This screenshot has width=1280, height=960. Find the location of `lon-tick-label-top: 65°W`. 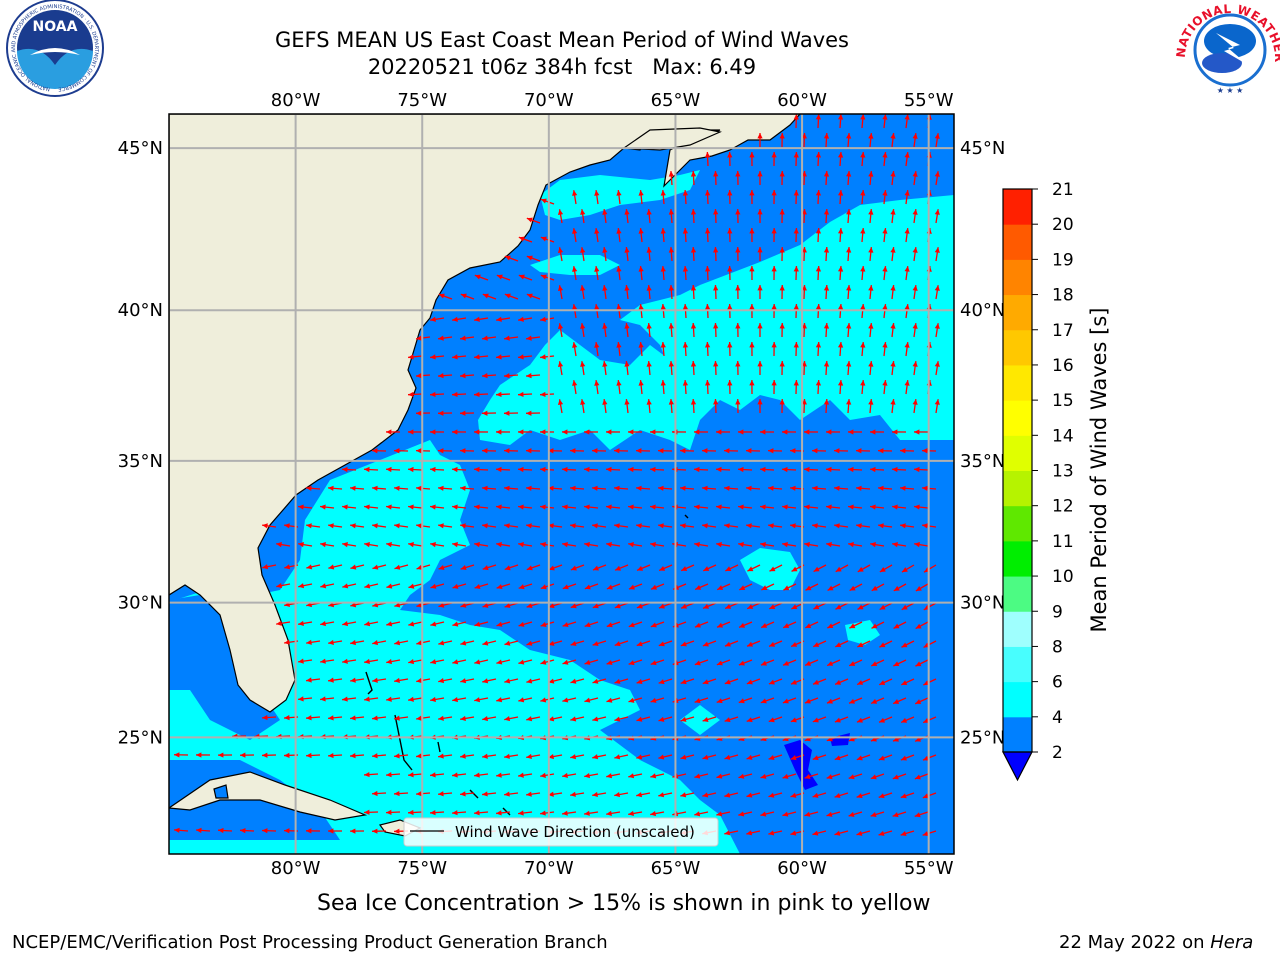

lon-tick-label-top: 65°W is located at coordinates (676, 100).